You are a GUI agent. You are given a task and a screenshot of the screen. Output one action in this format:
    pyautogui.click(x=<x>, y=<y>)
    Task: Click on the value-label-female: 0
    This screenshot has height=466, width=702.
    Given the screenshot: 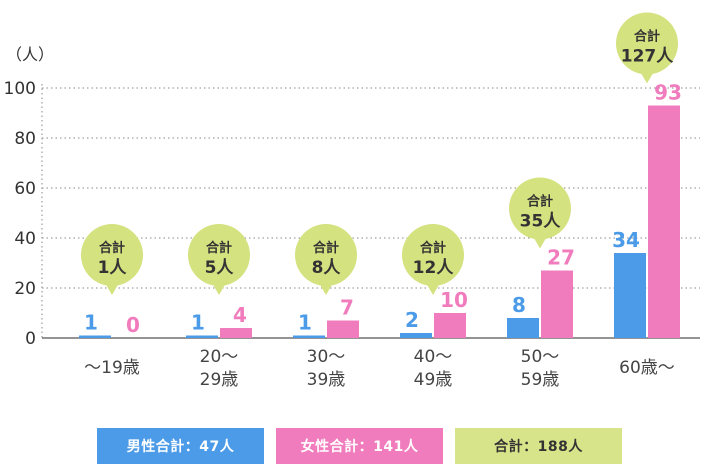 What is the action you would take?
    pyautogui.click(x=133, y=325)
    